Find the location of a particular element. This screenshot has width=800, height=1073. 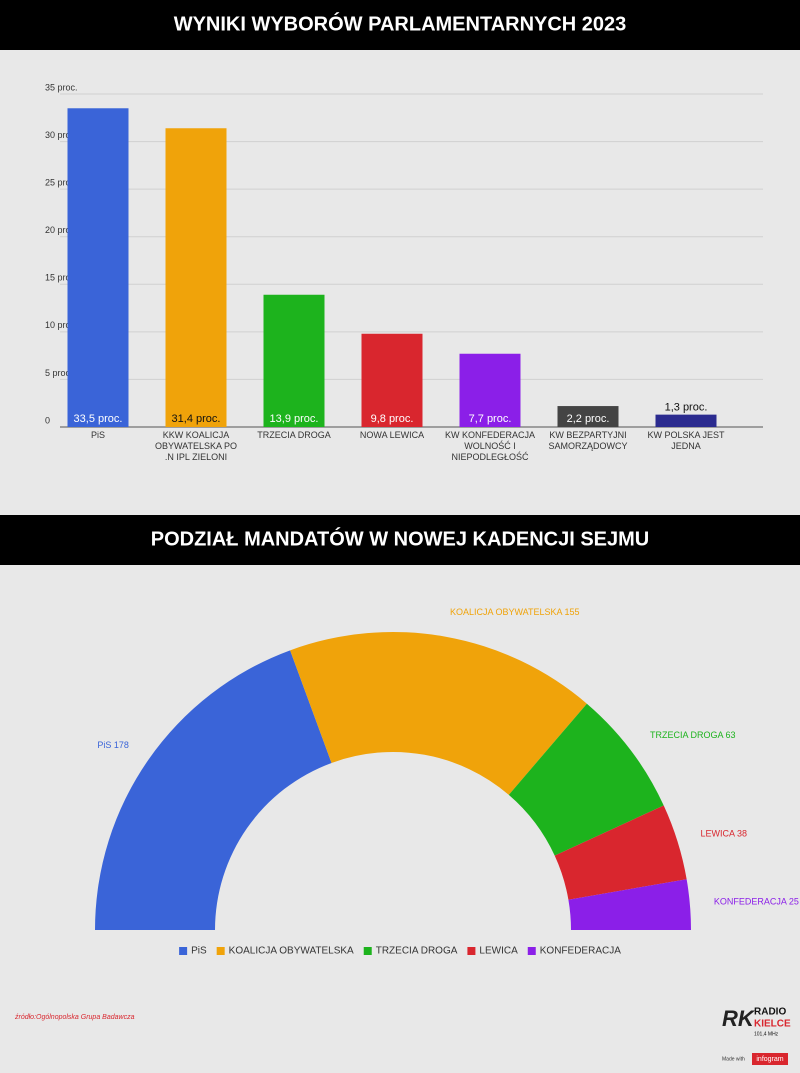

x-tick-label: NOWA LEWICA is located at coordinates (392, 435).